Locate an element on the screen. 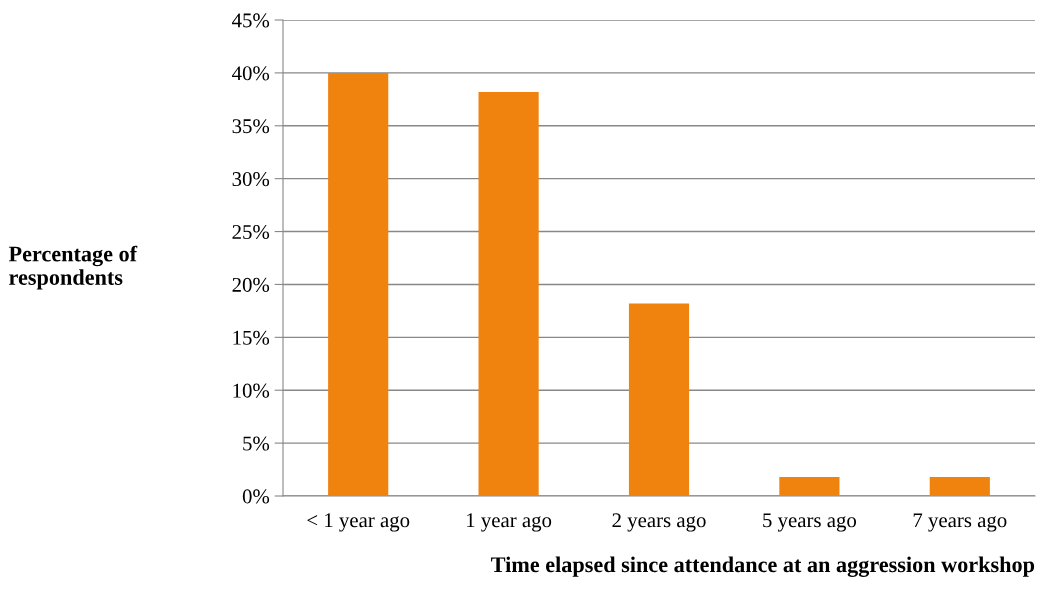 This screenshot has width=1045, height=596. x-axis-title: Time elapsed since attendance at an aggression workshop is located at coordinates (763, 566).